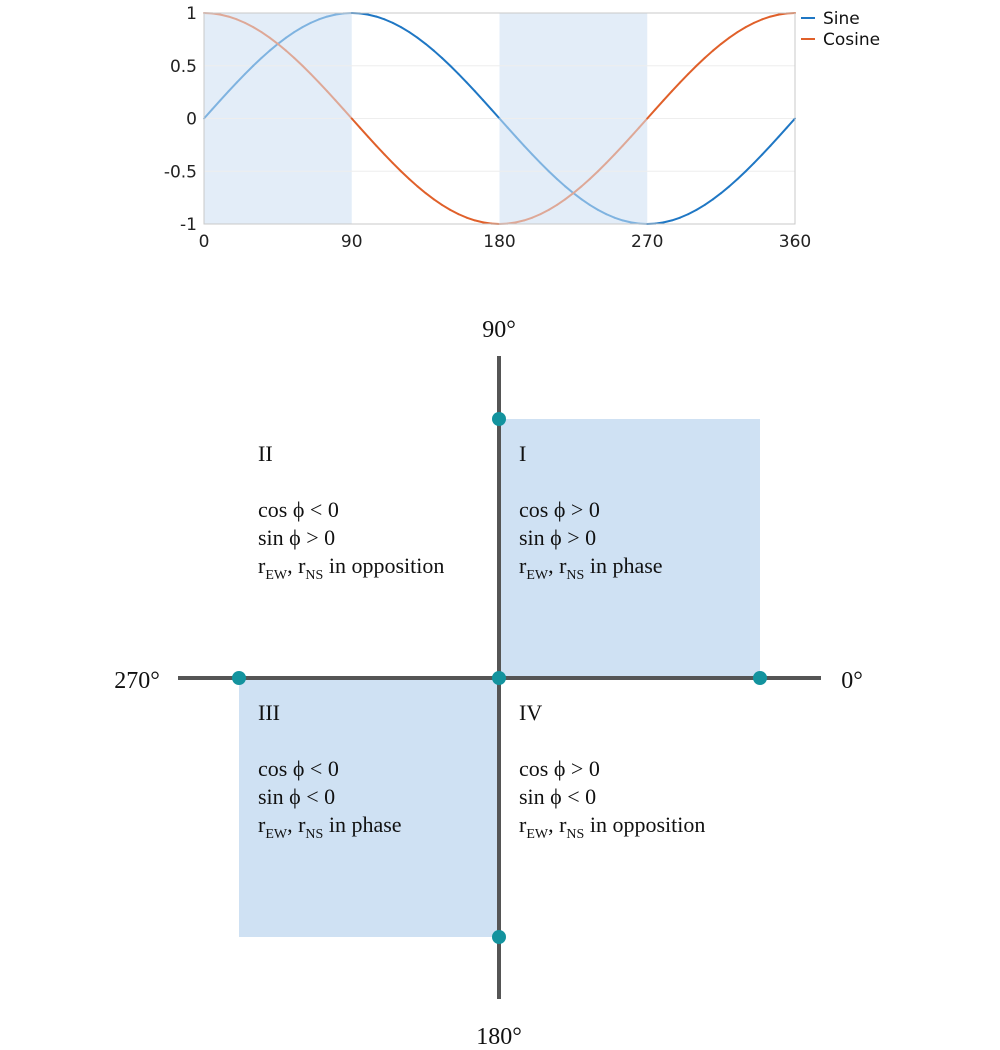  What do you see at coordinates (499, 242) in the screenshot?
I see `x-tick-label: 180` at bounding box center [499, 242].